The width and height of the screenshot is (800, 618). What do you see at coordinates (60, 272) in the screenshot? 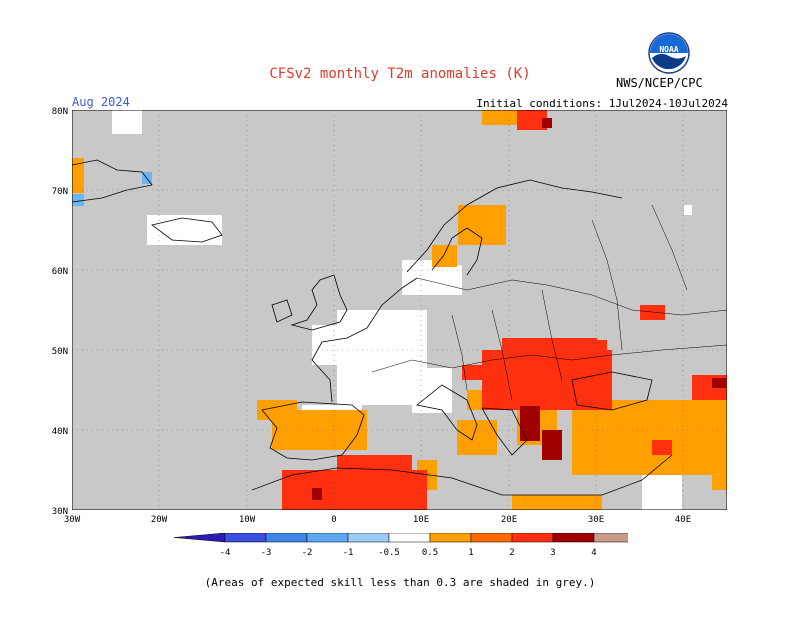
I see `lat-label: 60N` at bounding box center [60, 272].